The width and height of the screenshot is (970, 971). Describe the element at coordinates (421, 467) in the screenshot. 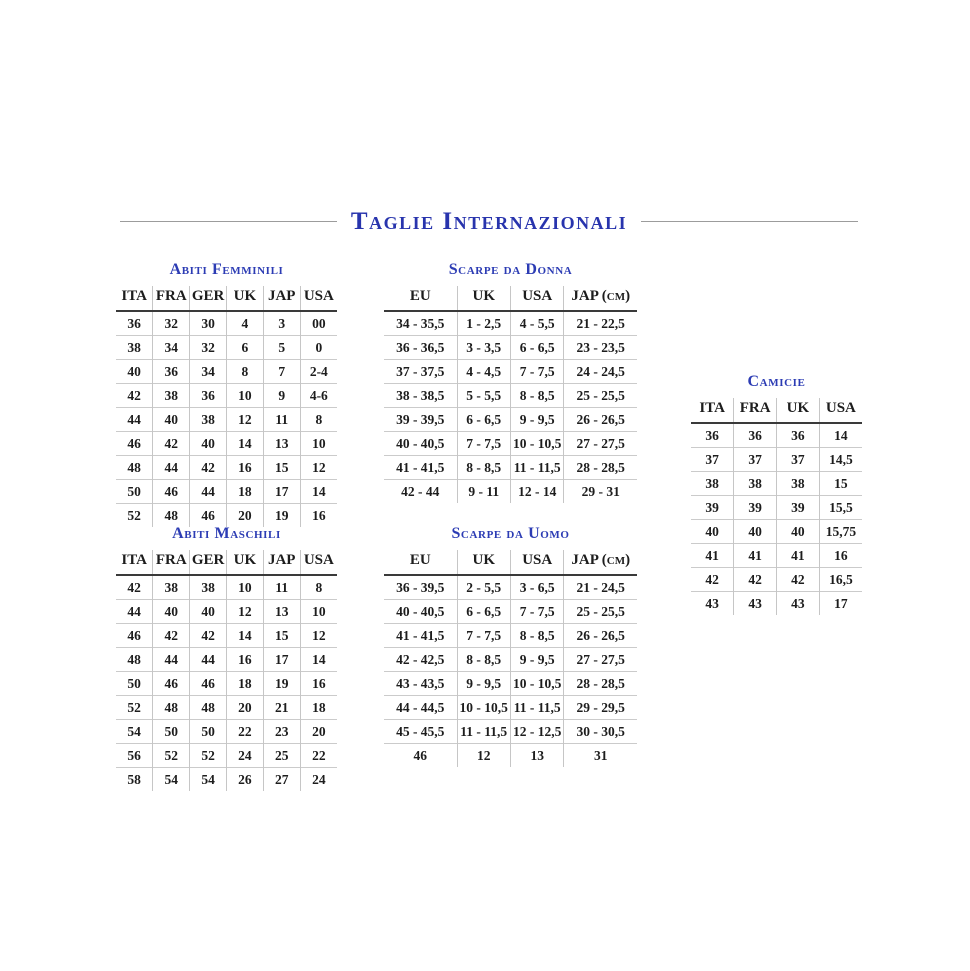

I see `size-cell: 41 - 41,5` at that location.